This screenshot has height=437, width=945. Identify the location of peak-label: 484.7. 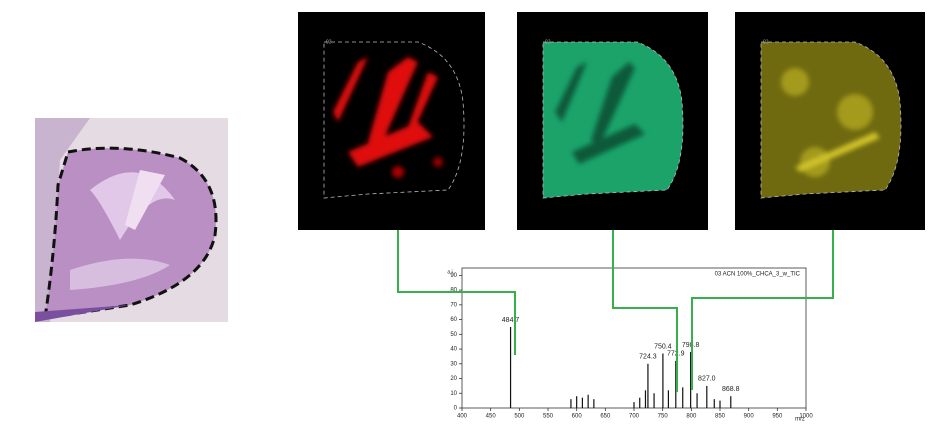
(511, 320).